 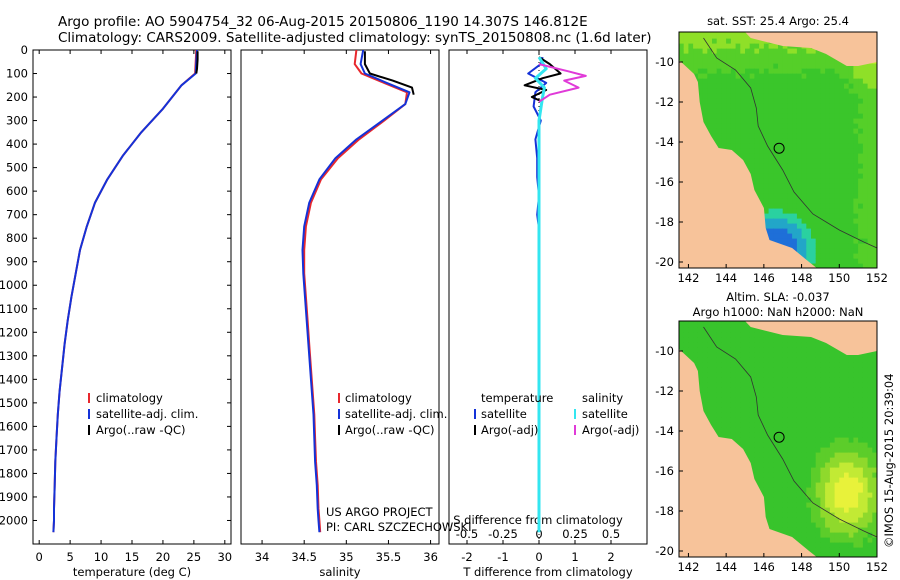 I want to click on lat-tick-label: -10, so click(x=664, y=62).